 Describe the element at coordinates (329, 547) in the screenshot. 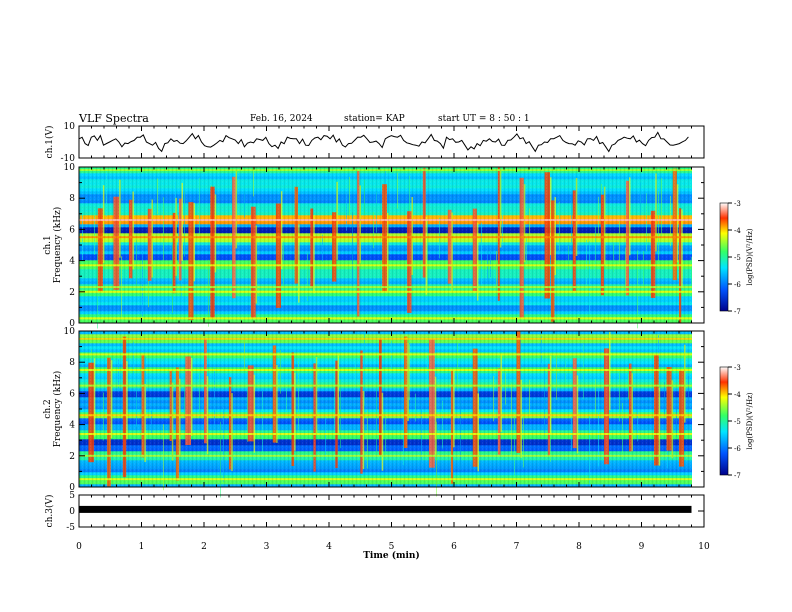

I see `x-tick-label: 4` at that location.